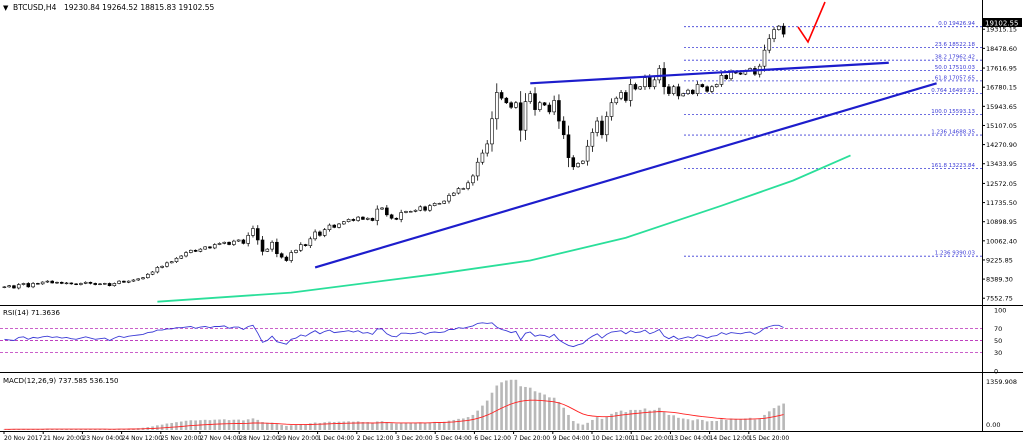  Describe the element at coordinates (23, 438) in the screenshot. I see `time-tick-label: 20 Nov 2017` at that location.